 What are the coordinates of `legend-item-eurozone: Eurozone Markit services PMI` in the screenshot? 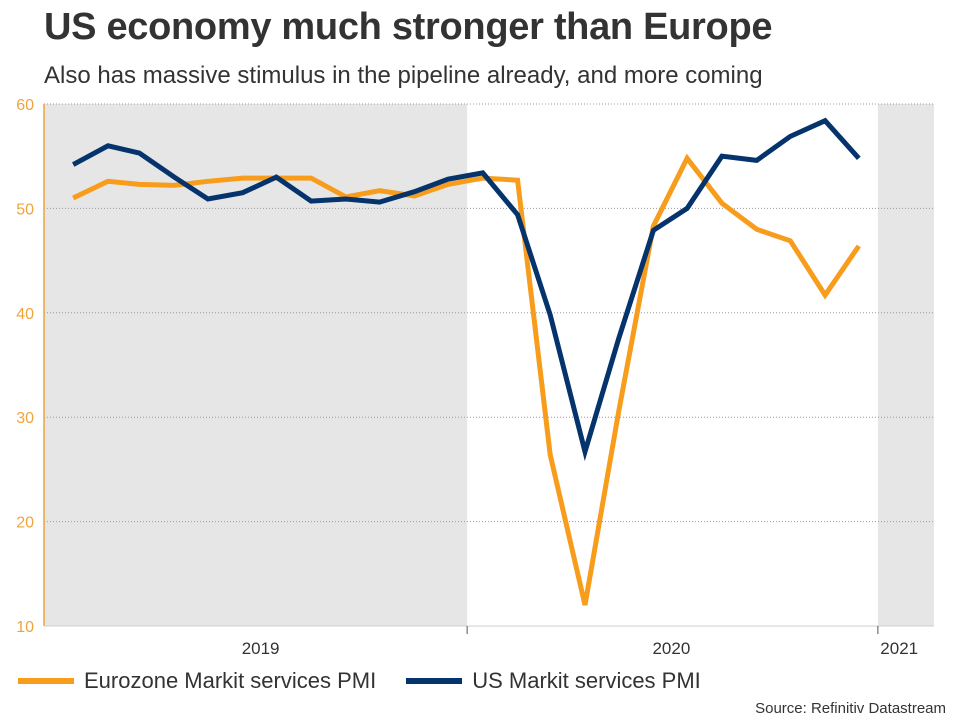 It's located at (197, 681).